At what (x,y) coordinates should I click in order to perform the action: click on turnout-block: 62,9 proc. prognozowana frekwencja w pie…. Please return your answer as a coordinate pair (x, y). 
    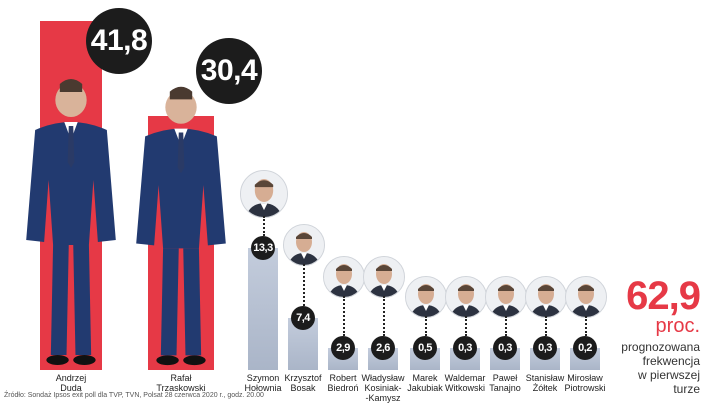
    Looking at the image, I should click on (661, 335).